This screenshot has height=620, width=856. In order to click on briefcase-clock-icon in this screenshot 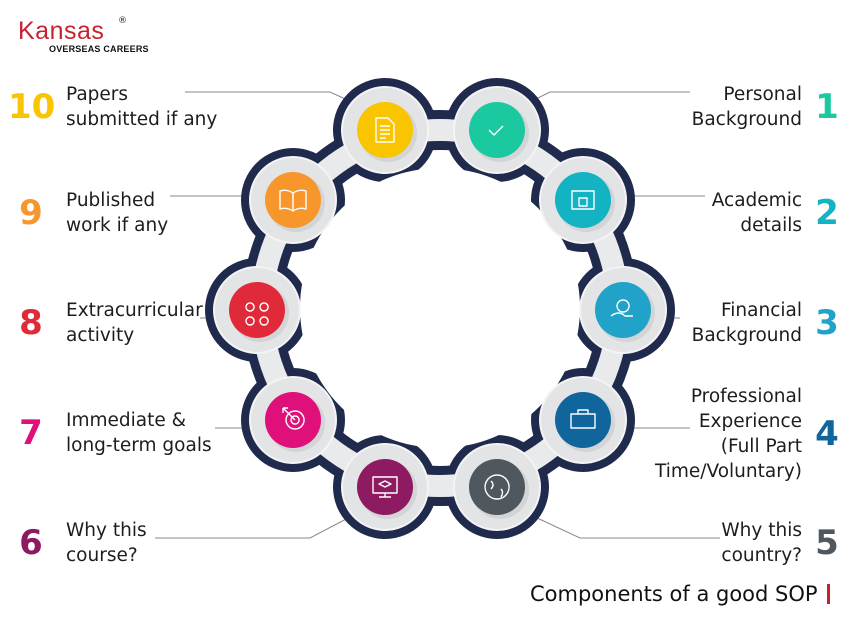, I will do `click(583, 419)`.